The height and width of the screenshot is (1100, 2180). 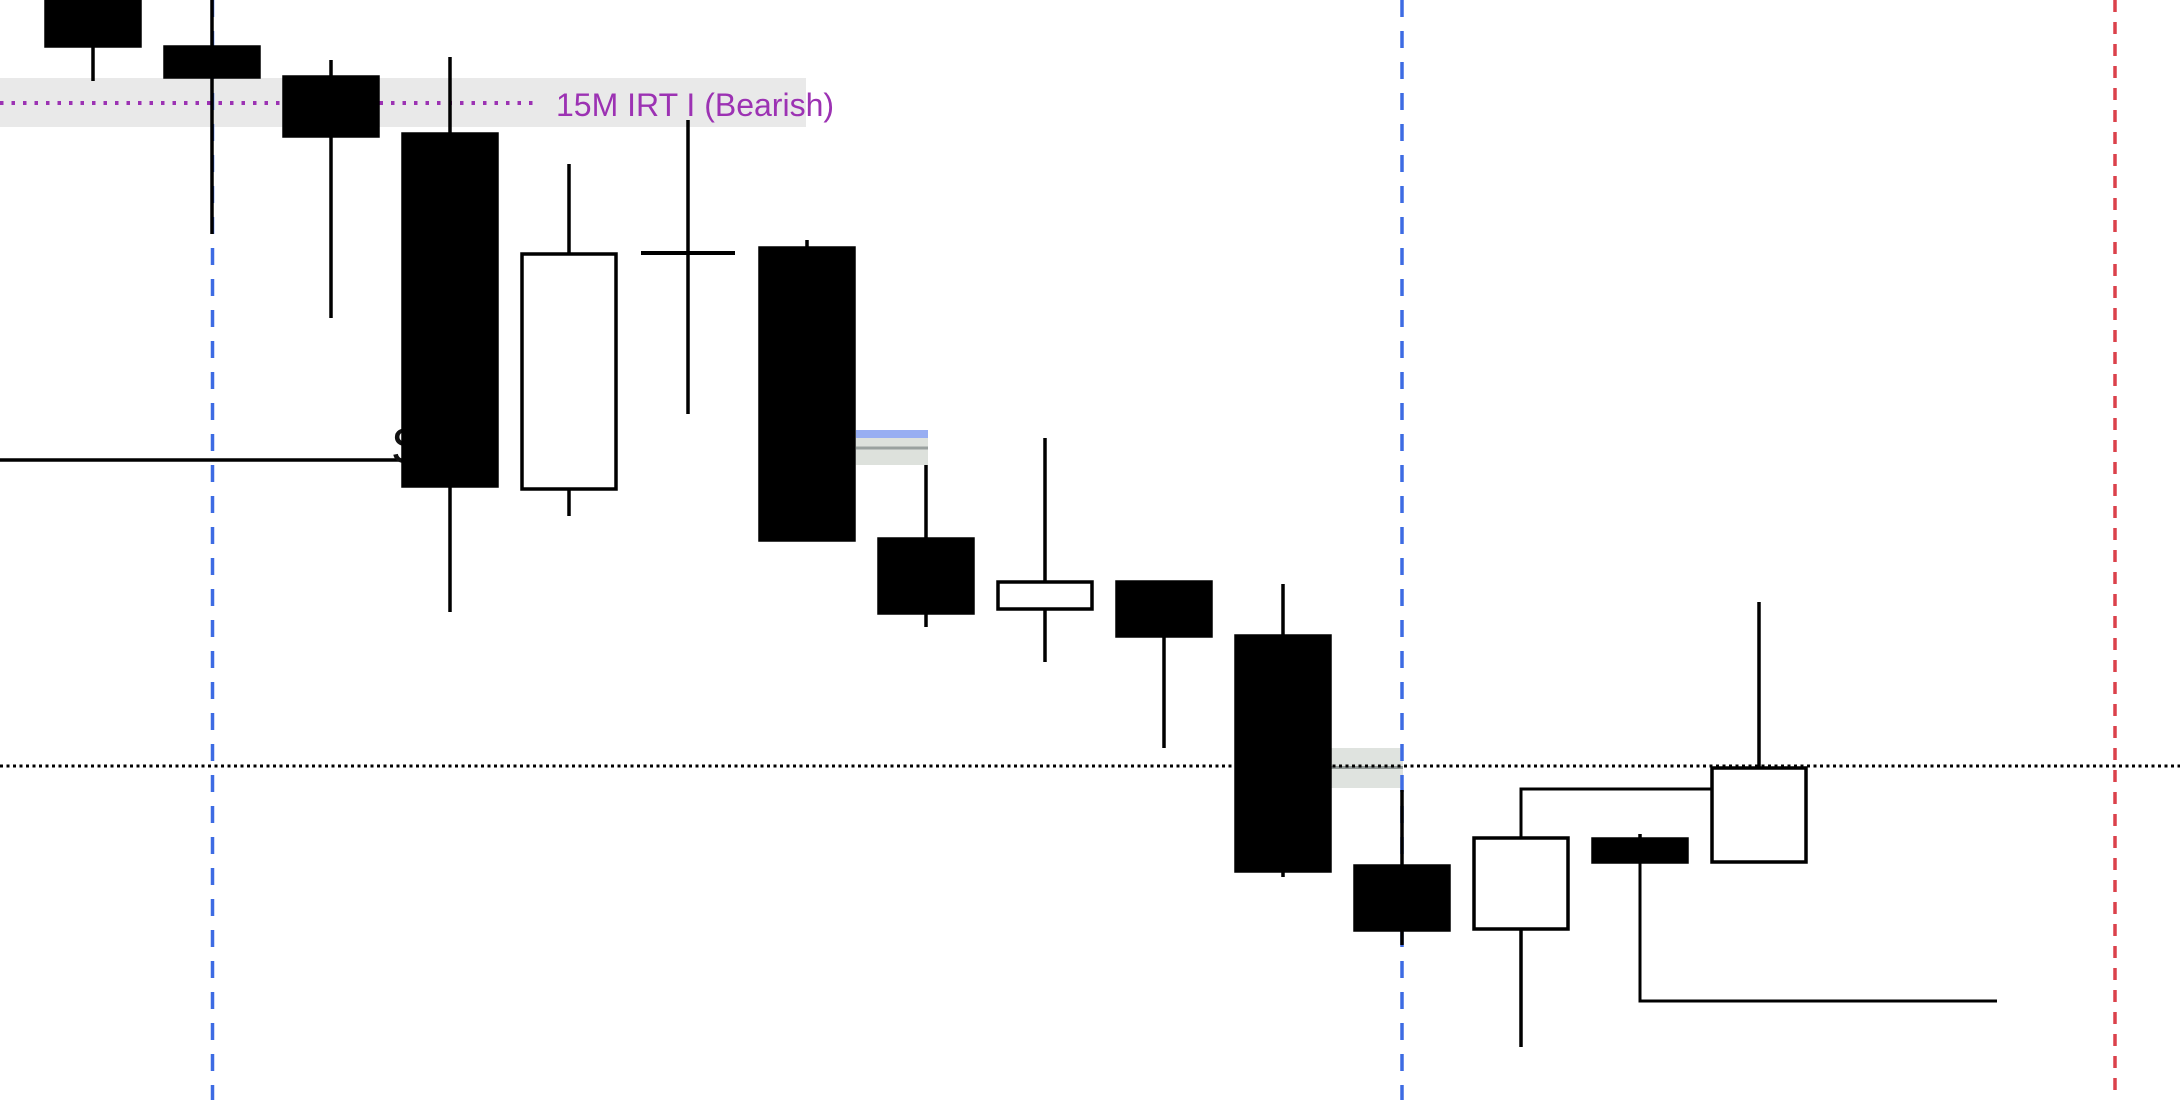 What do you see at coordinates (1817, 932) in the screenshot?
I see `structure-step-line-lower` at bounding box center [1817, 932].